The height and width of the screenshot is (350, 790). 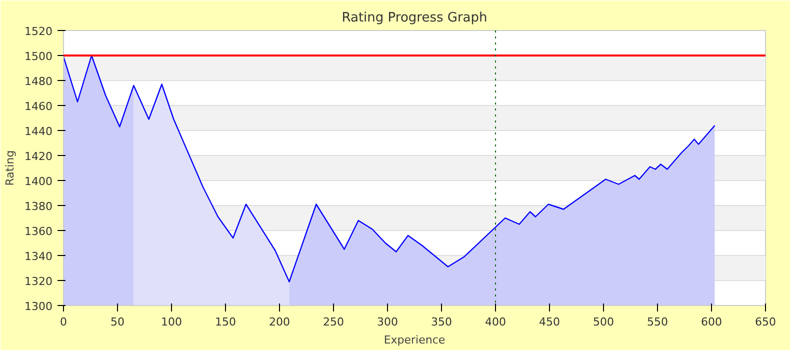 I want to click on y-tick-label: 1500, so click(x=38, y=56).